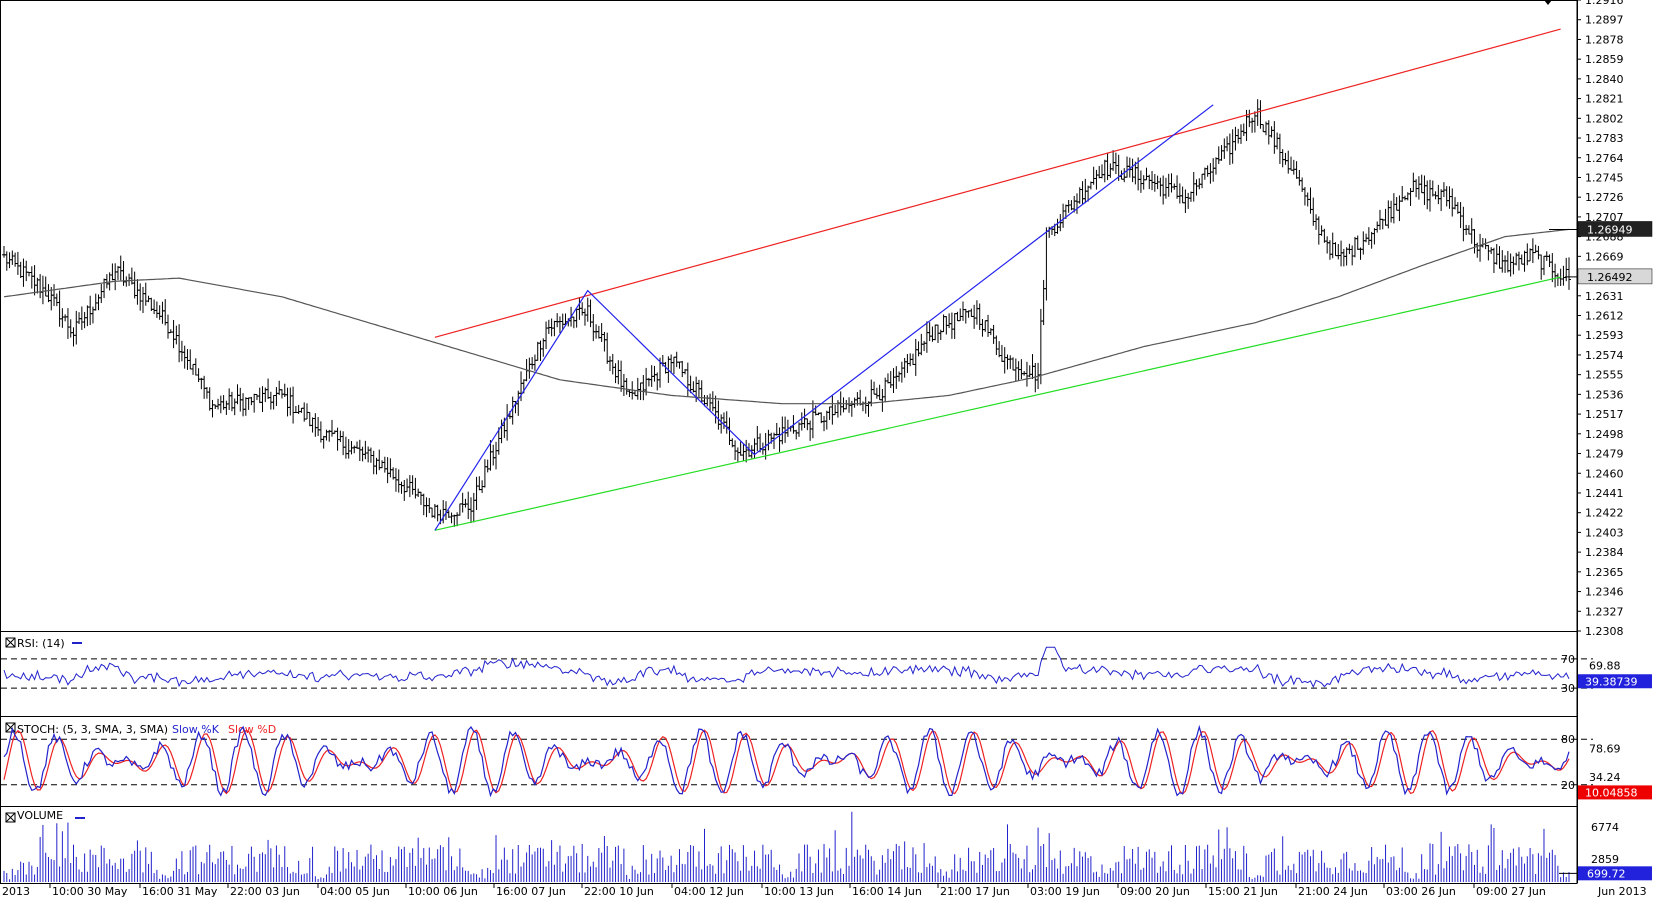 This screenshot has width=1655, height=902. What do you see at coordinates (1604, 414) in the screenshot?
I see `price-tick-label: 1.2517` at bounding box center [1604, 414].